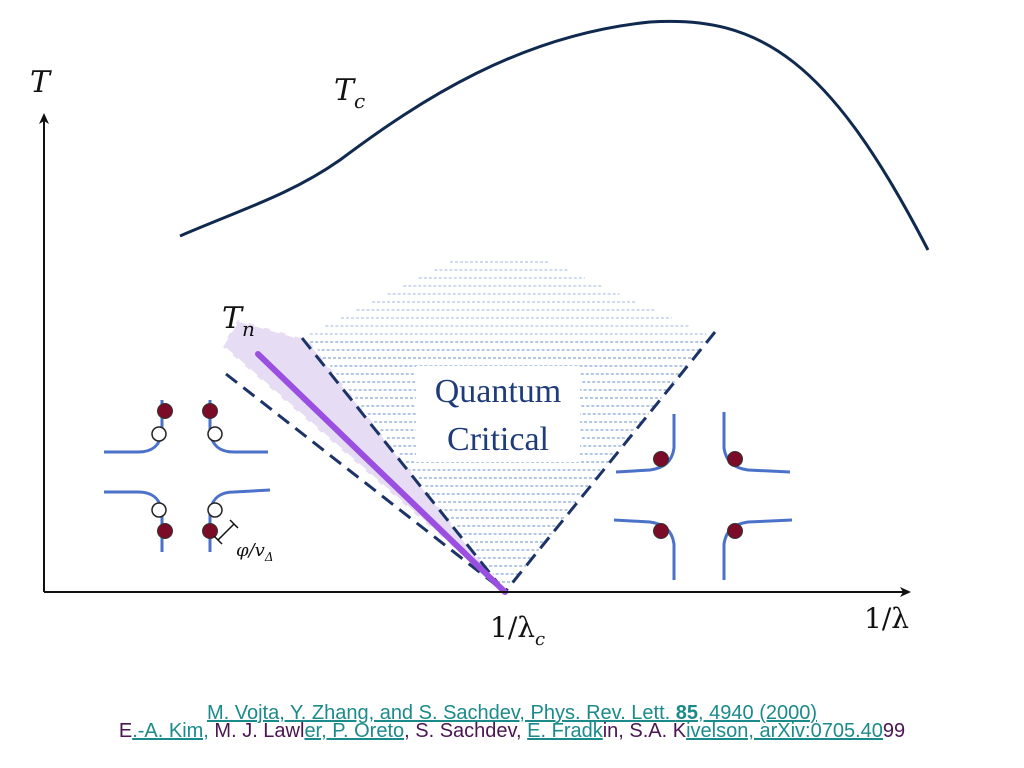 This screenshot has height=768, width=1024. I want to click on tn-label: Tn, so click(238, 321).